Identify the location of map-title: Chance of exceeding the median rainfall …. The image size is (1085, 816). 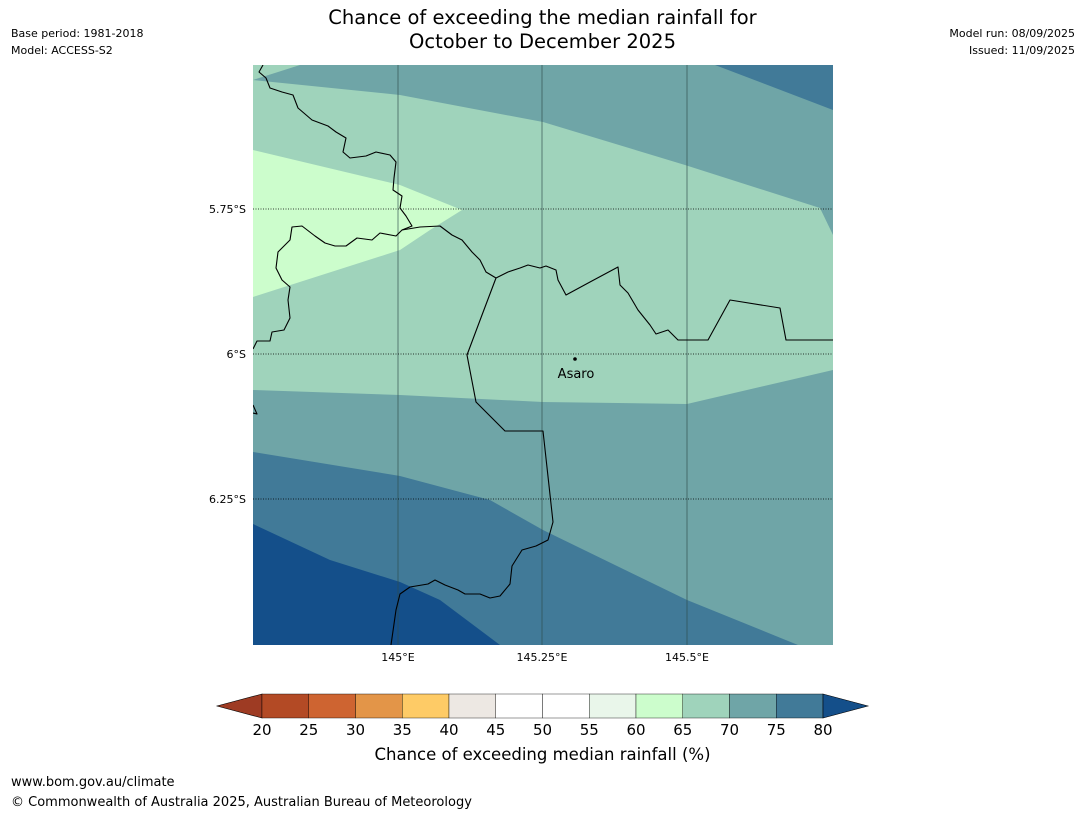
(542, 30).